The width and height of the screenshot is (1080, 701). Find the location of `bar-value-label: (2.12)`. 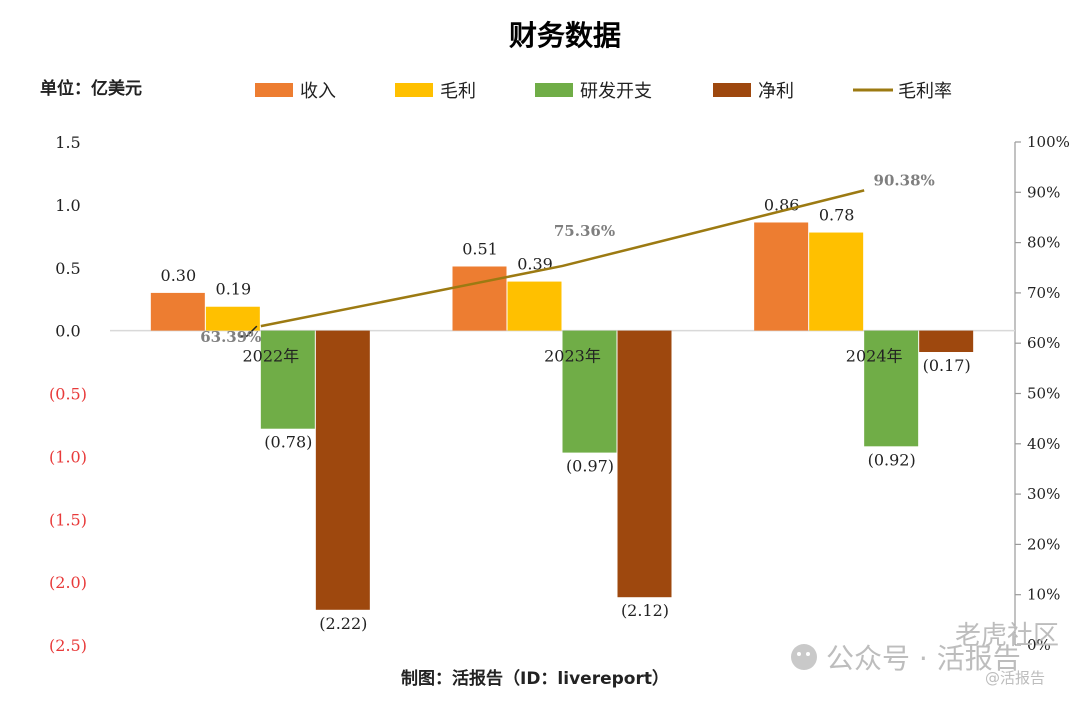

bar-value-label: (2.12) is located at coordinates (645, 610).